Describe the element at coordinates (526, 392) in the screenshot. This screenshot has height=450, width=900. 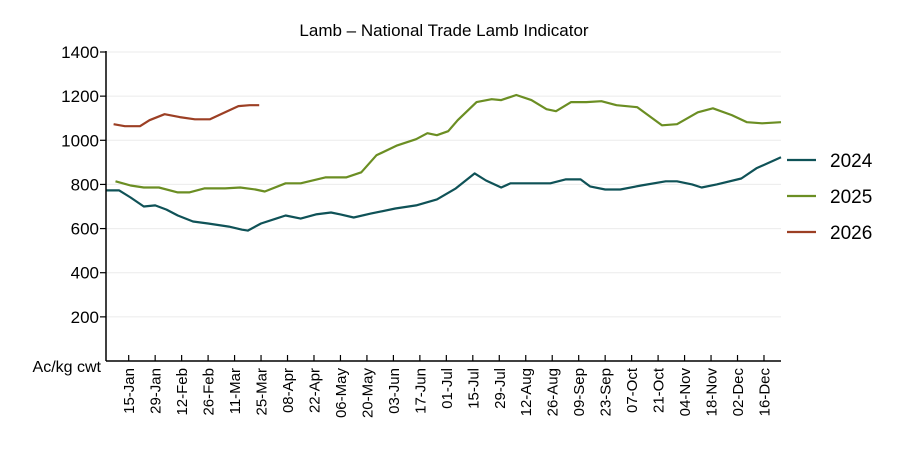
I see `x-tick-label: 12-Aug` at that location.